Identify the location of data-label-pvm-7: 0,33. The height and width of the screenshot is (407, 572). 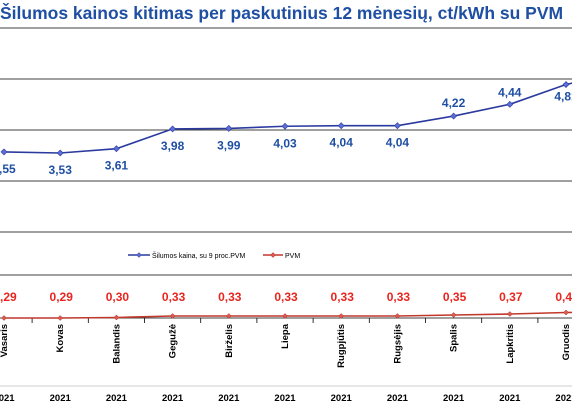
(399, 297).